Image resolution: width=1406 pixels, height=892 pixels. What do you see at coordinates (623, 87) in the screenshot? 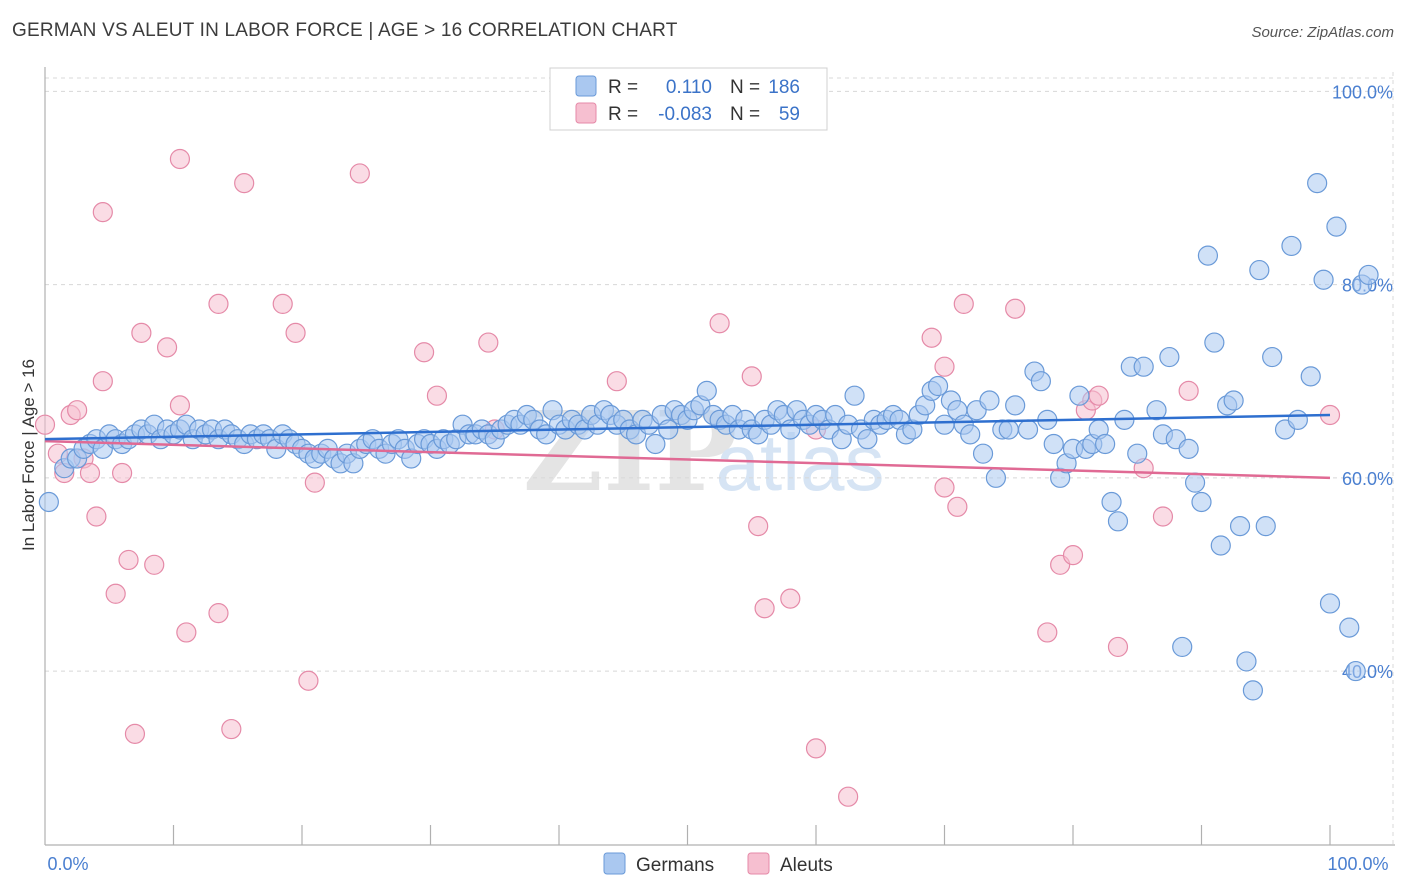
I see `legend-r-label-1: R =` at bounding box center [623, 87].